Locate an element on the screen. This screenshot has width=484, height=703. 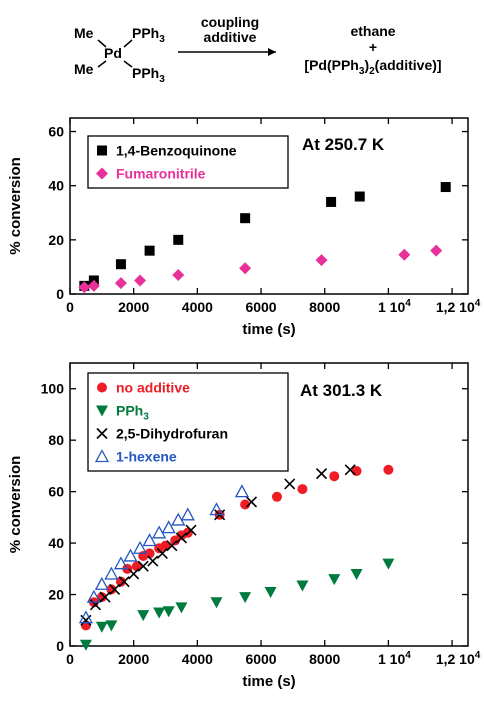
scheme-bond-pph3-bottom is located at coordinates (128, 64).